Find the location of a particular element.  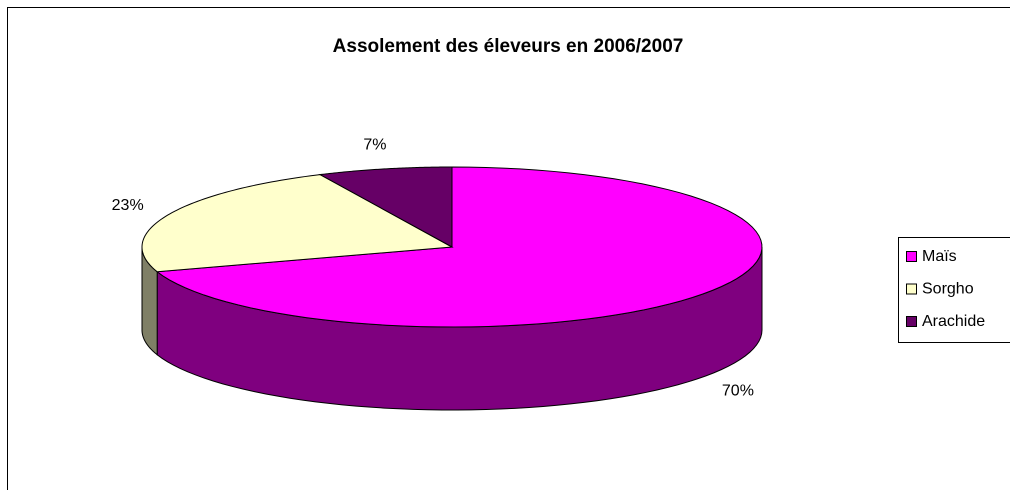

legend-box is located at coordinates (954, 290).